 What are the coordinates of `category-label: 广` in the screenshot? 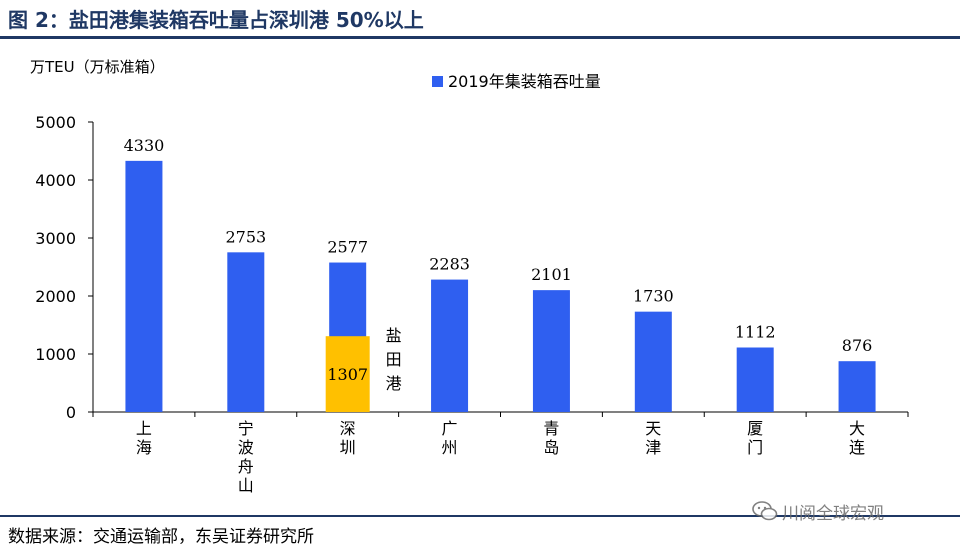 It's located at (450, 428).